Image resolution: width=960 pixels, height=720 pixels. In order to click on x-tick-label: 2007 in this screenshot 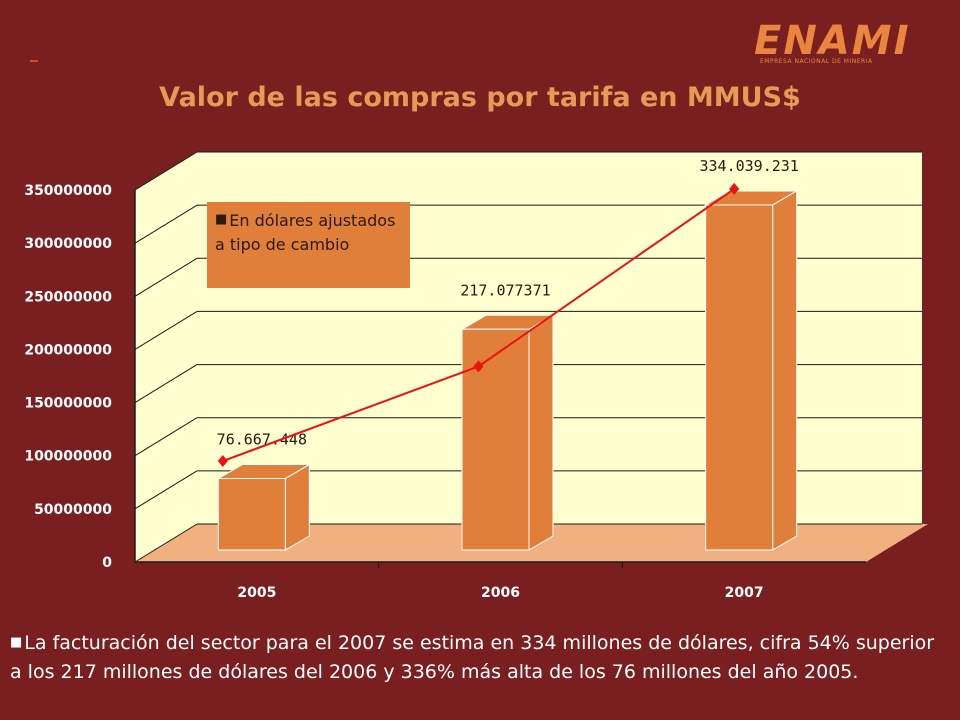, I will do `click(744, 593)`.